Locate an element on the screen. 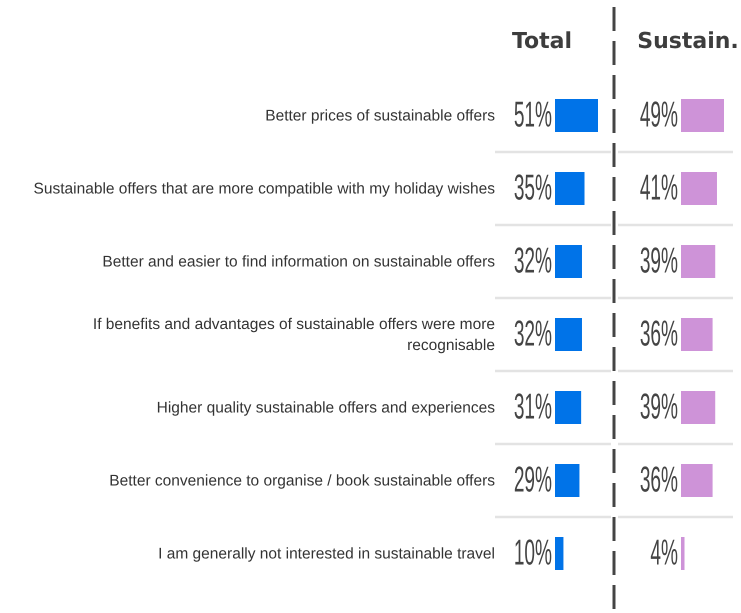 The width and height of the screenshot is (741, 613). data-label: 31% is located at coordinates (533, 407).